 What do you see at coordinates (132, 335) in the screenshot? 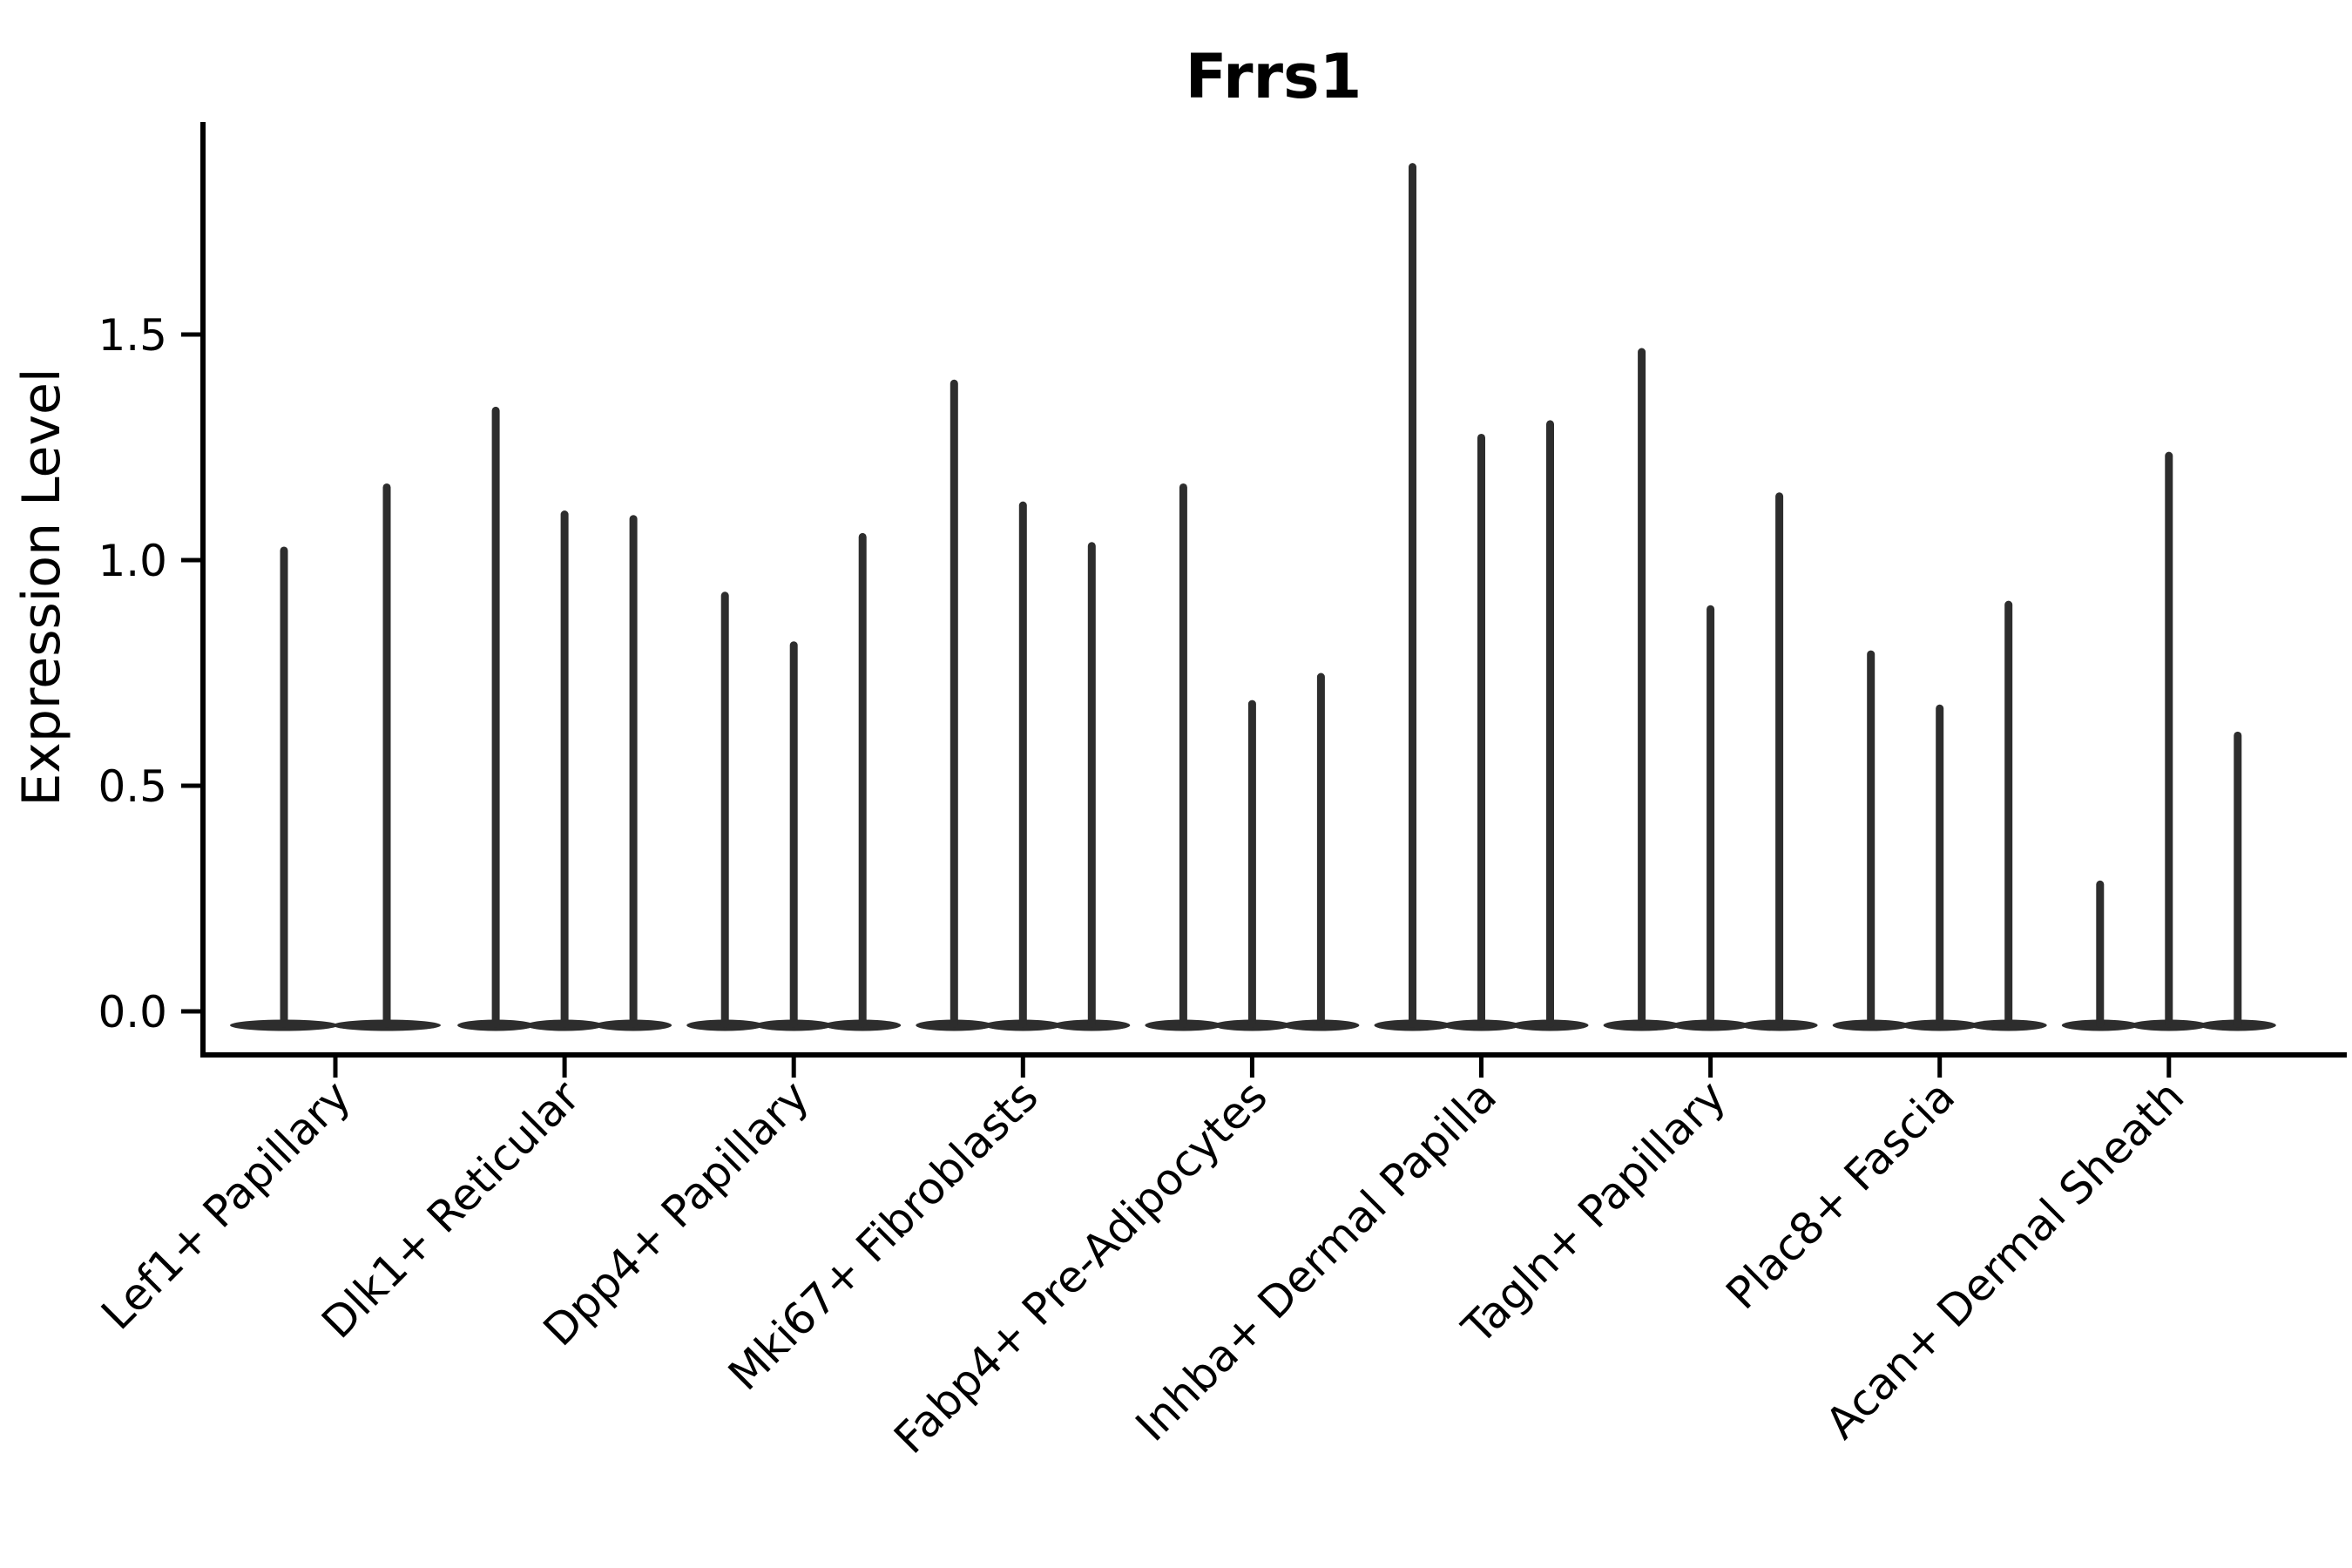
I see `y-tick-label: 1.5` at bounding box center [132, 335].